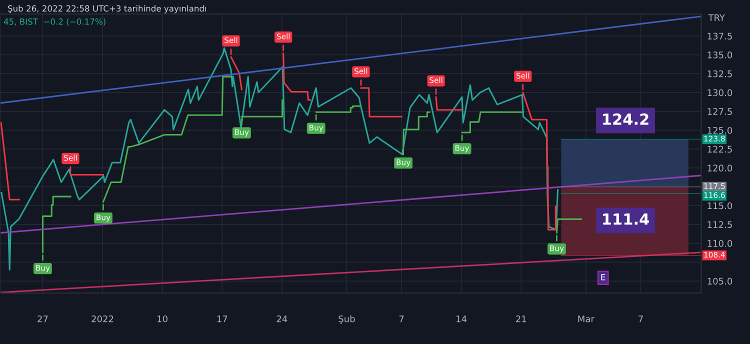 This screenshot has height=344, width=750. I want to click on y-tick-label: 127.5, so click(720, 111).